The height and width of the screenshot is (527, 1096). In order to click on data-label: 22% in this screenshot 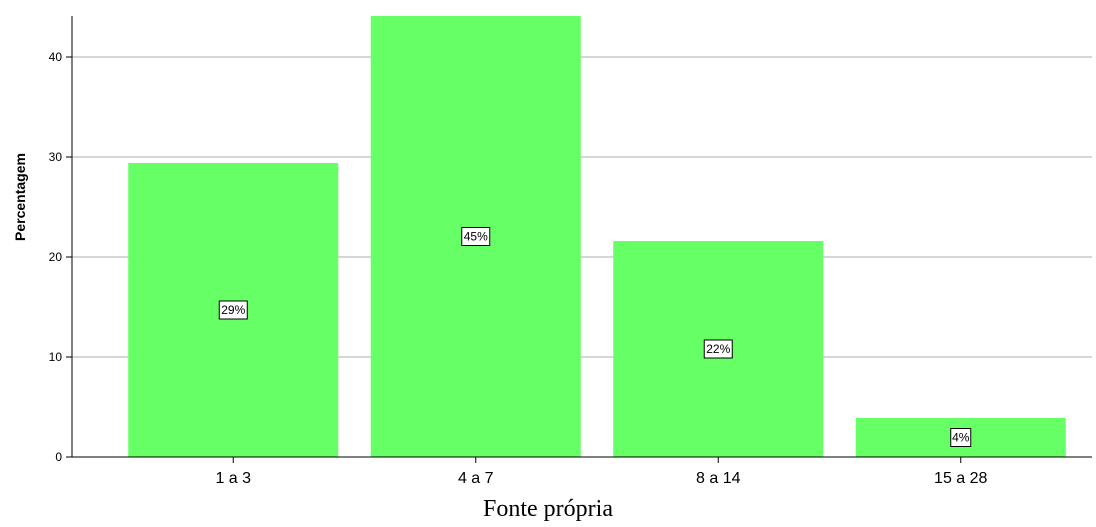, I will do `click(718, 349)`.